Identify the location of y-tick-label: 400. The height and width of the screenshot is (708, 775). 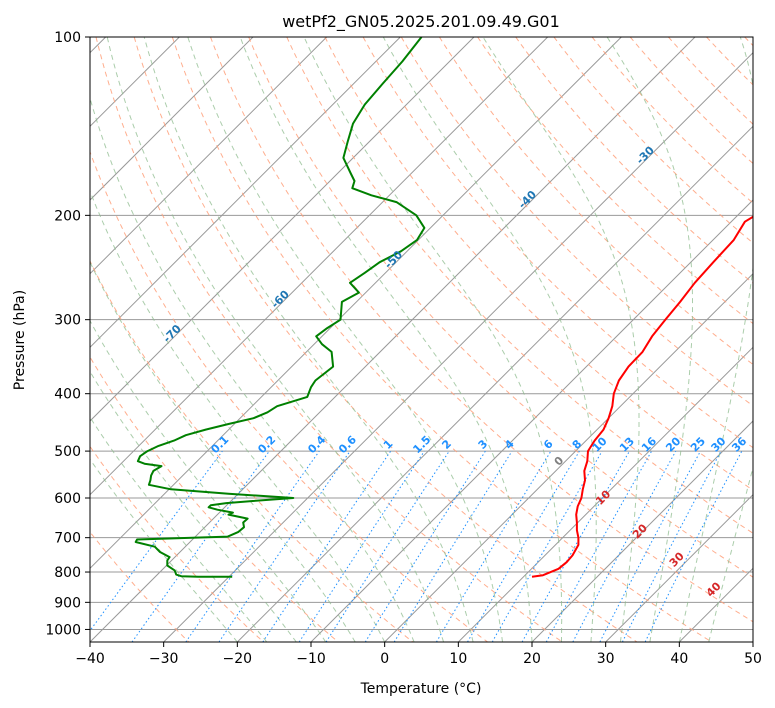
(67, 395).